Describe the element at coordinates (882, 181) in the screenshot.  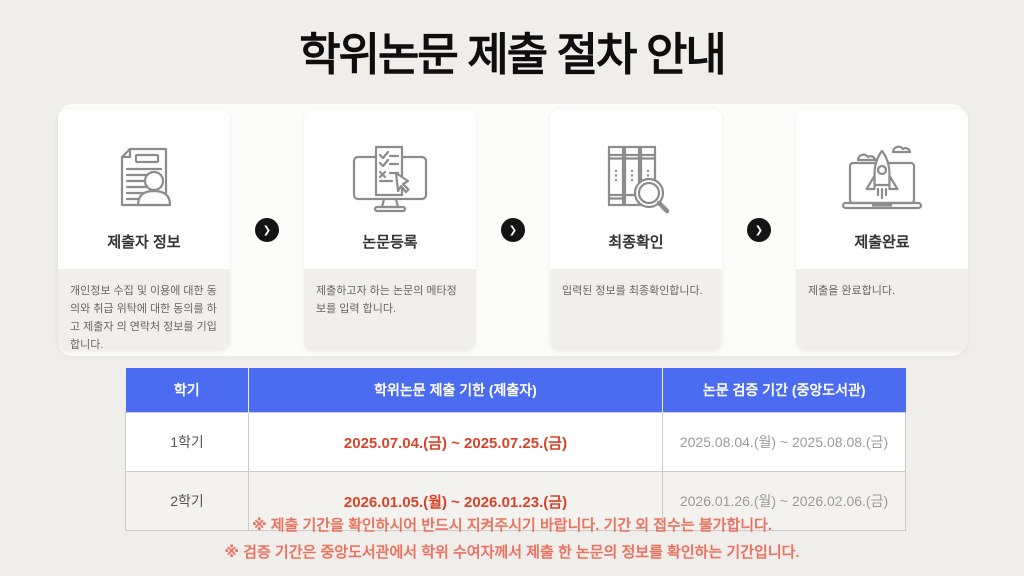
I see `laptop-rocket-icon` at that location.